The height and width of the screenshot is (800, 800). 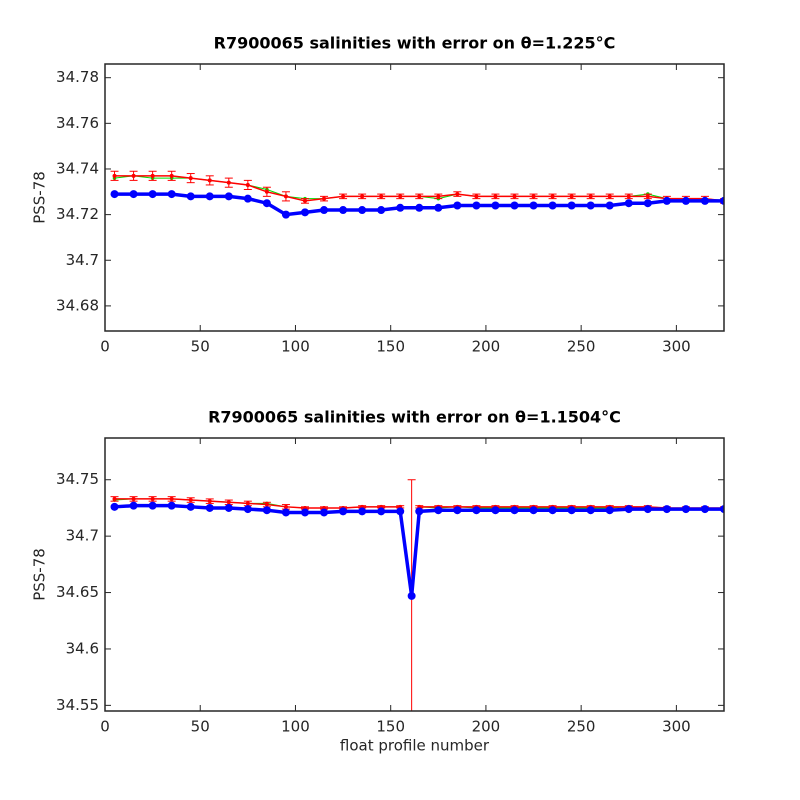 What do you see at coordinates (77, 479) in the screenshot?
I see `y-tick-label: 34.75` at bounding box center [77, 479].